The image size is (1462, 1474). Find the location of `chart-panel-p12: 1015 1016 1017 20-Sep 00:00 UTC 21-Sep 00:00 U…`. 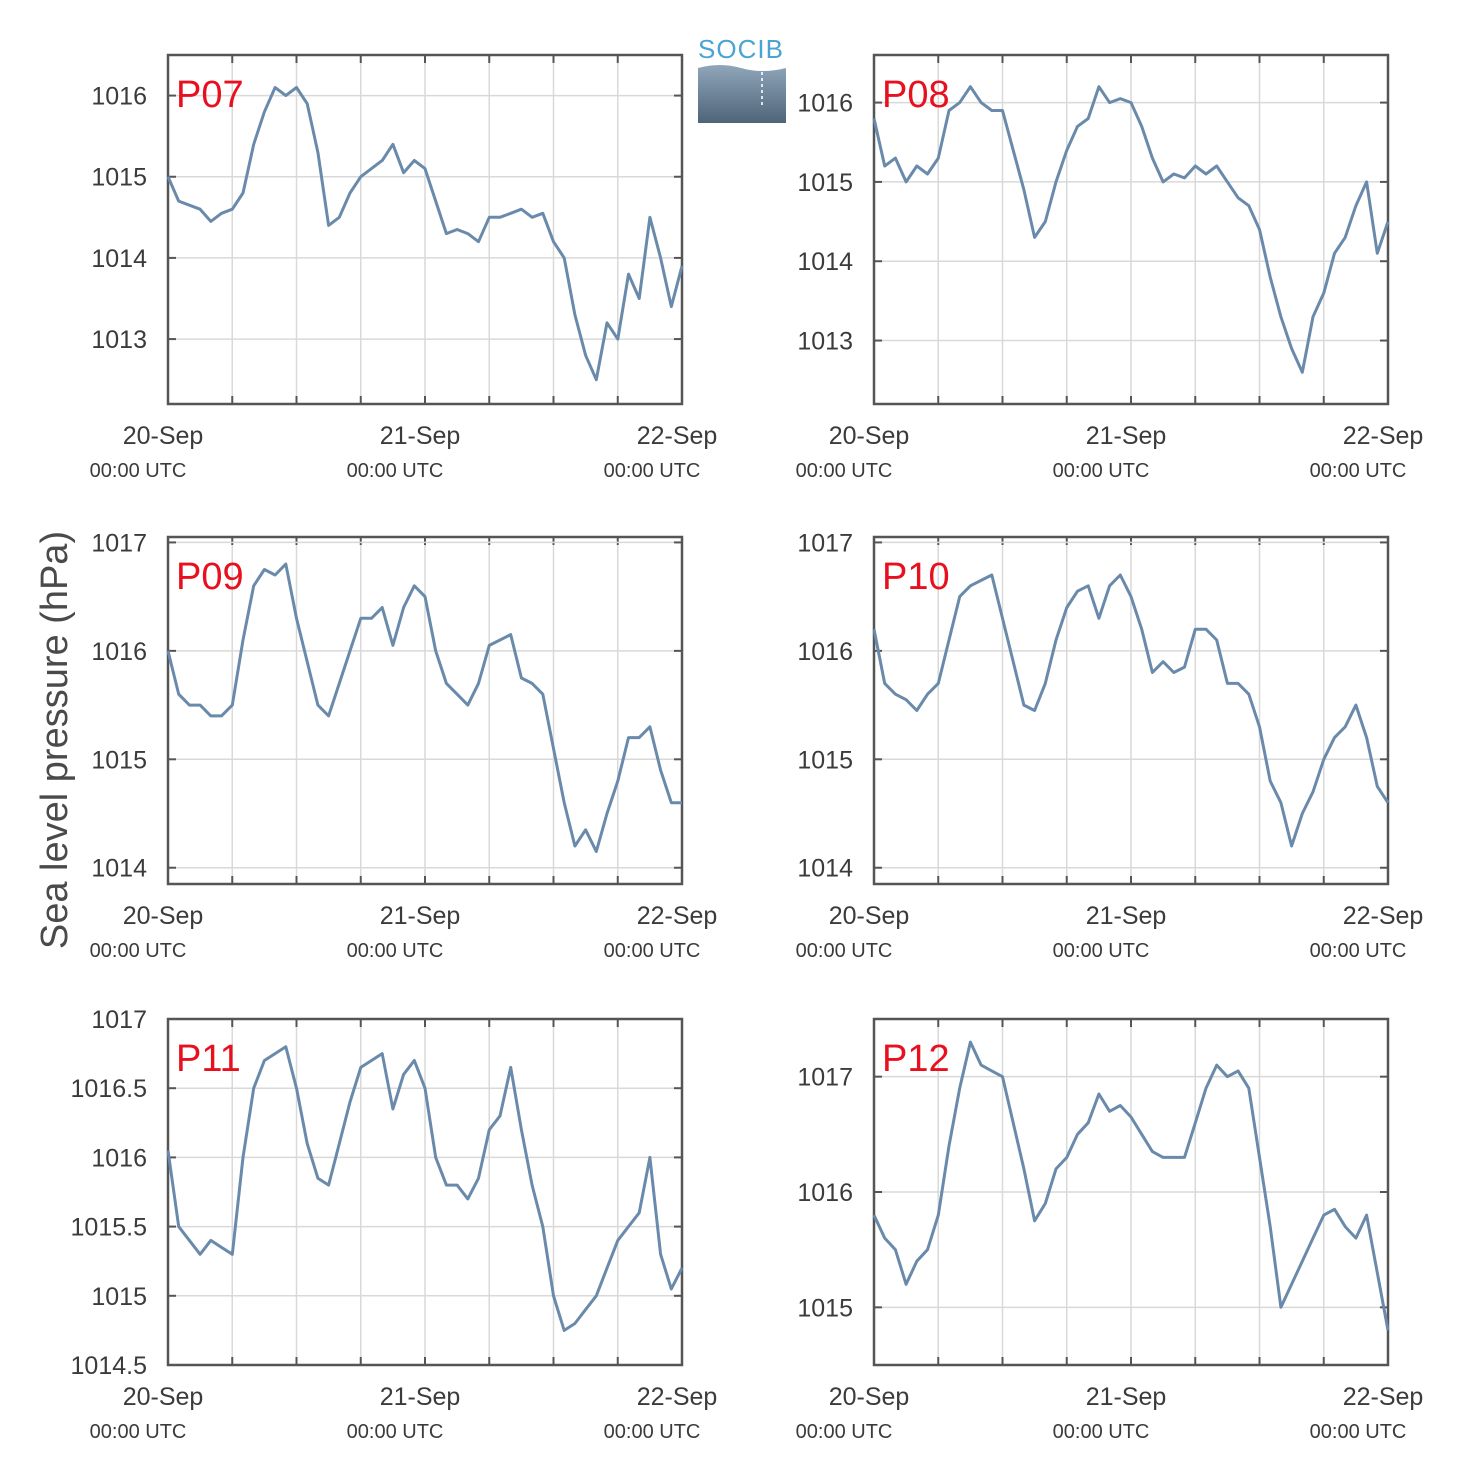

chart-panel-p12: 1015 1016 1017 20-Sep 00:00 UTC 21-Sep 00:00 U… is located at coordinates (1110, 1230).